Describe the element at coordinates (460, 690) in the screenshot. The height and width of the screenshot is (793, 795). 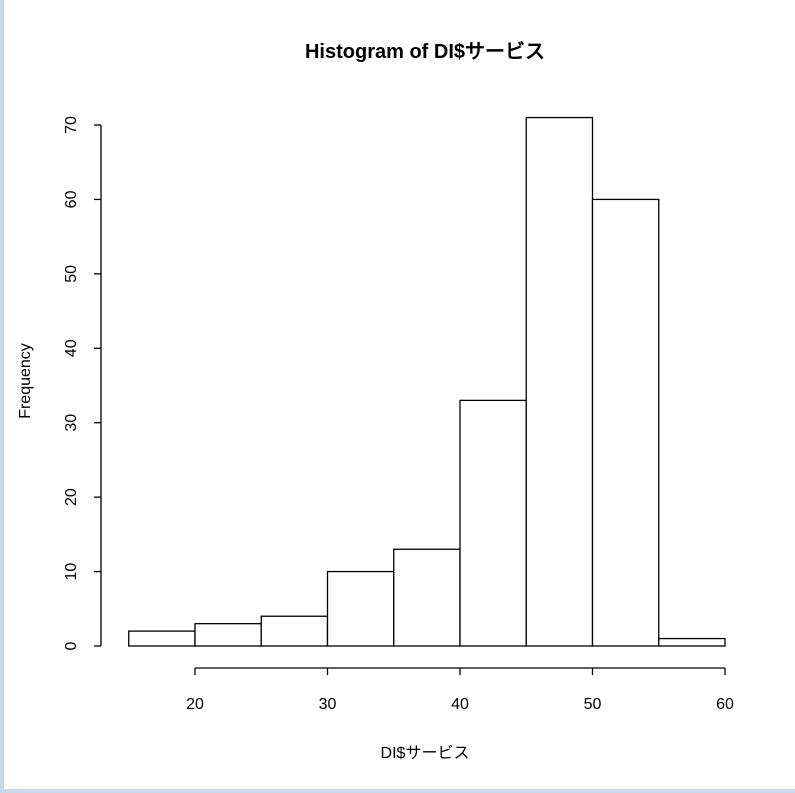
I see `x-axis: 20 30 40 50 60` at that location.